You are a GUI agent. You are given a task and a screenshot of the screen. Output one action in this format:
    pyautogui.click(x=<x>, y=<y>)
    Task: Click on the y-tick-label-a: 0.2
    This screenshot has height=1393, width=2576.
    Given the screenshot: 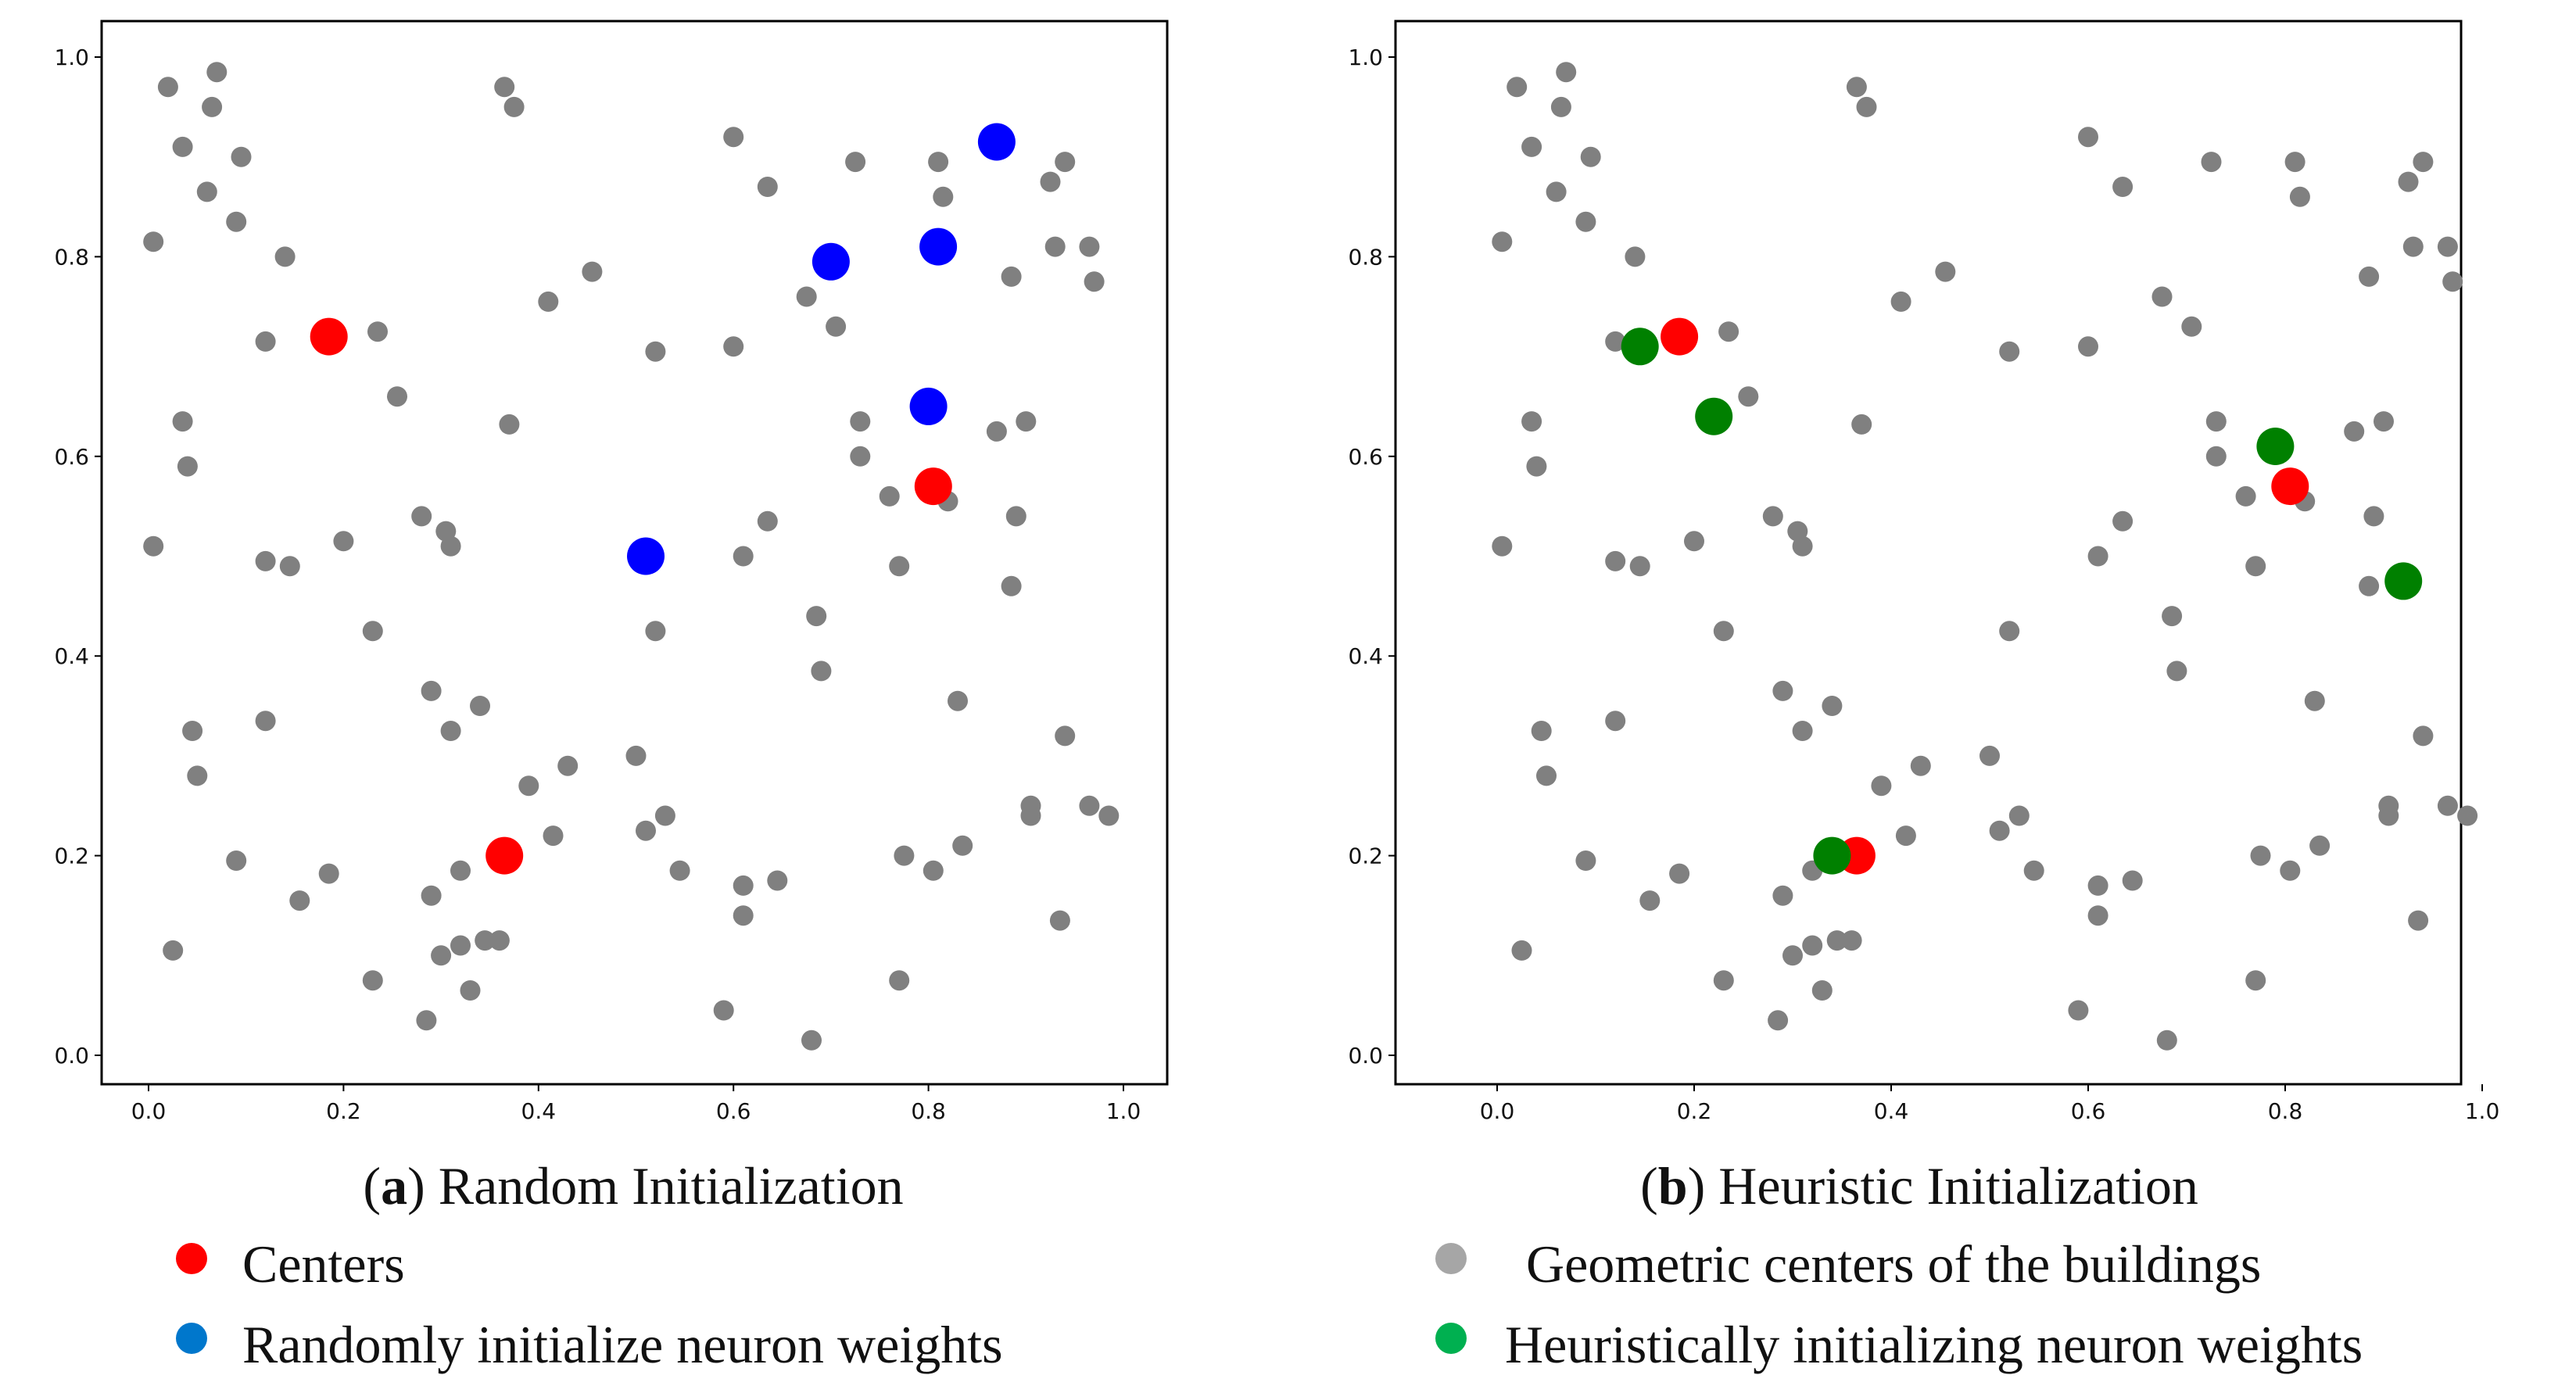 What is the action you would take?
    pyautogui.click(x=71, y=856)
    